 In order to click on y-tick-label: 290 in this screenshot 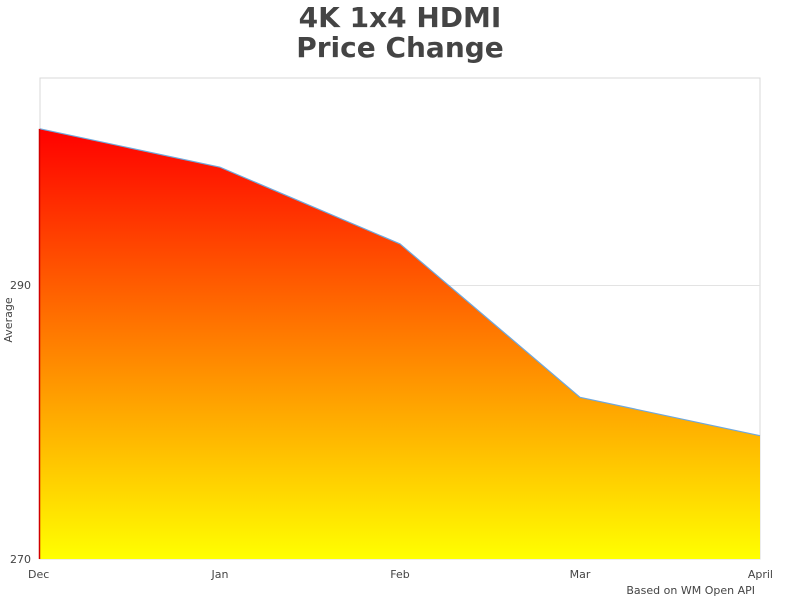, I will do `click(20, 285)`.